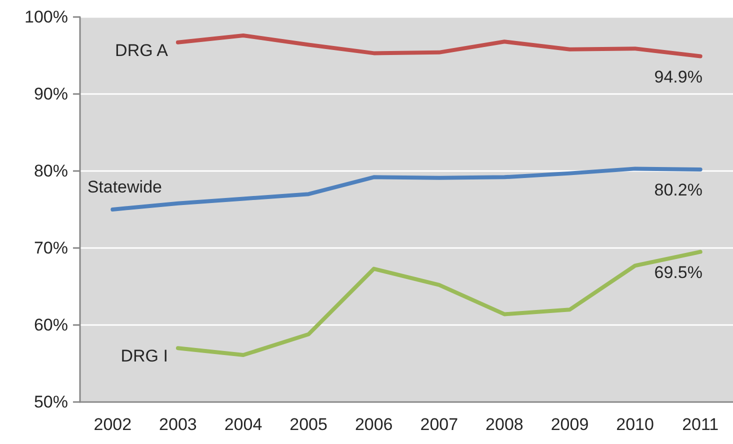  Describe the element at coordinates (373, 424) in the screenshot. I see `x-tick-label: 2006` at that location.